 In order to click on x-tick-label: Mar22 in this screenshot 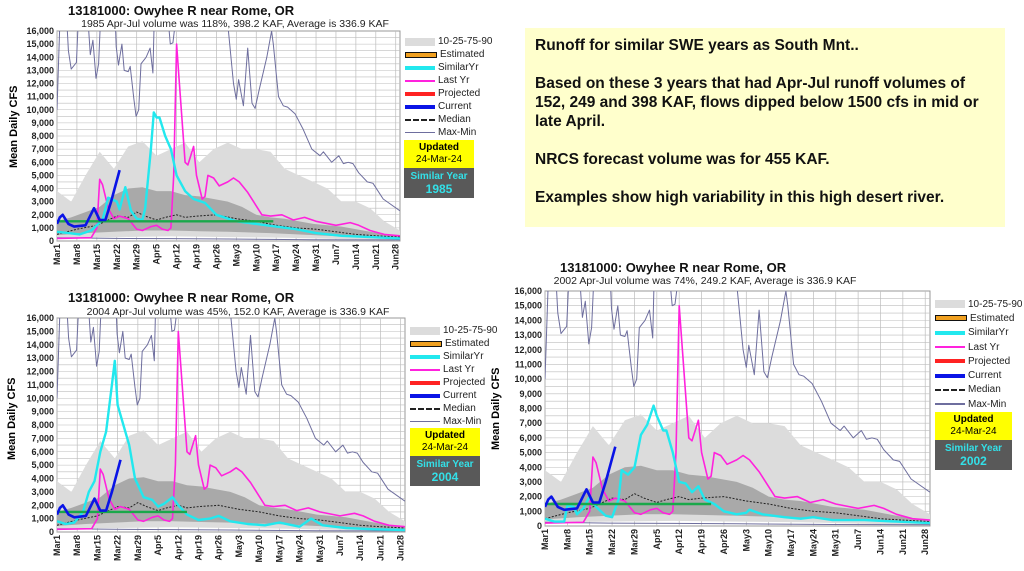, I will do `click(612, 542)`.